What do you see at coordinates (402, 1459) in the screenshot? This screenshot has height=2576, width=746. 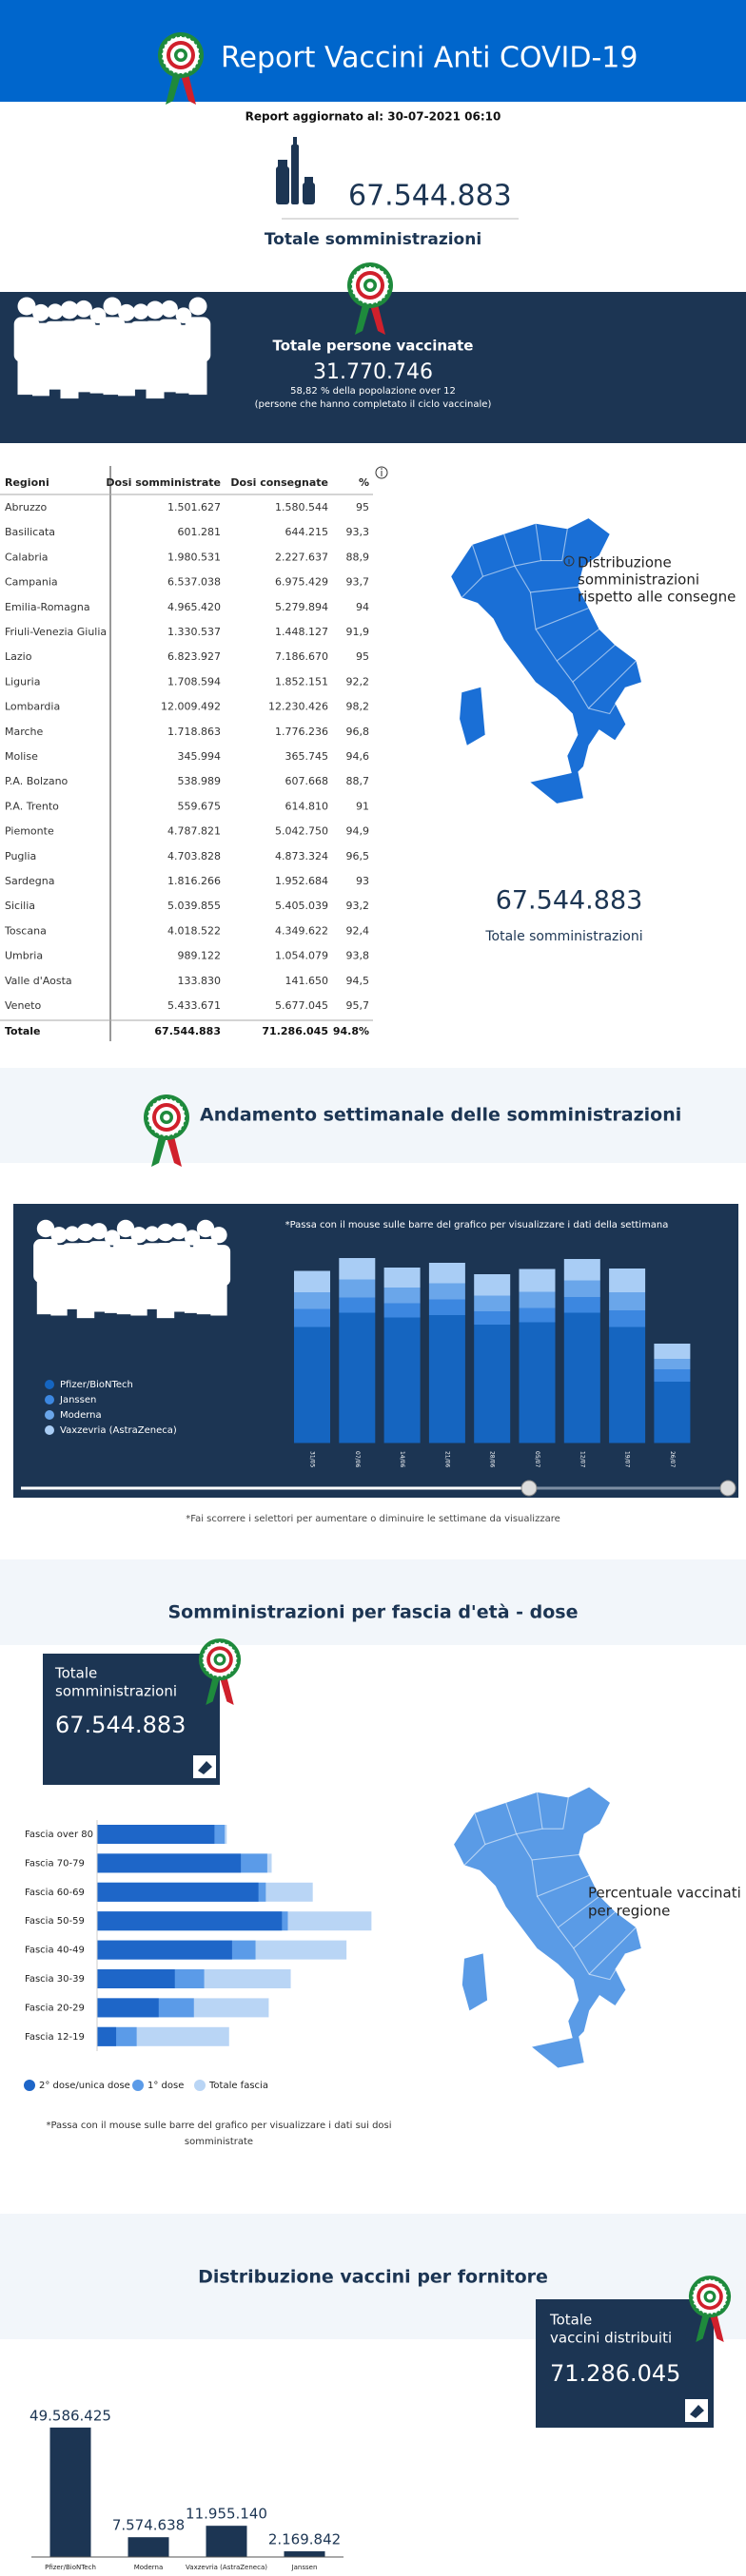 I see `x-tick-label: 14/06` at bounding box center [402, 1459].